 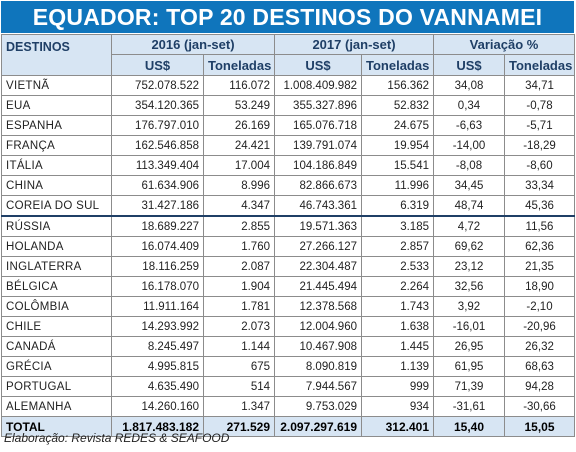 I want to click on usd-2016-cell: 18.689.227, so click(x=157, y=226).